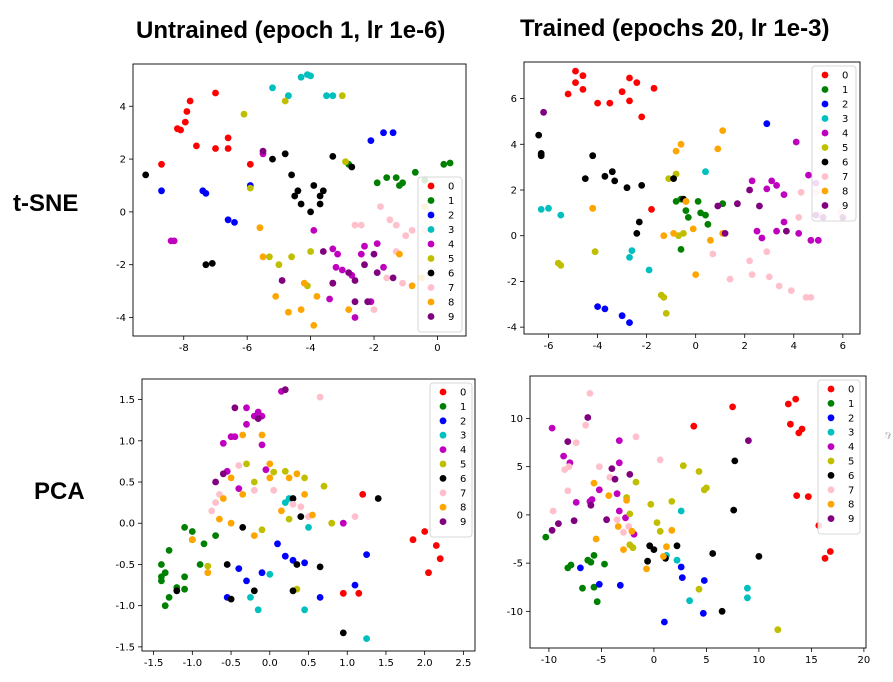  Describe the element at coordinates (154, 663) in the screenshot. I see `x-tick-label: -1.5` at that location.